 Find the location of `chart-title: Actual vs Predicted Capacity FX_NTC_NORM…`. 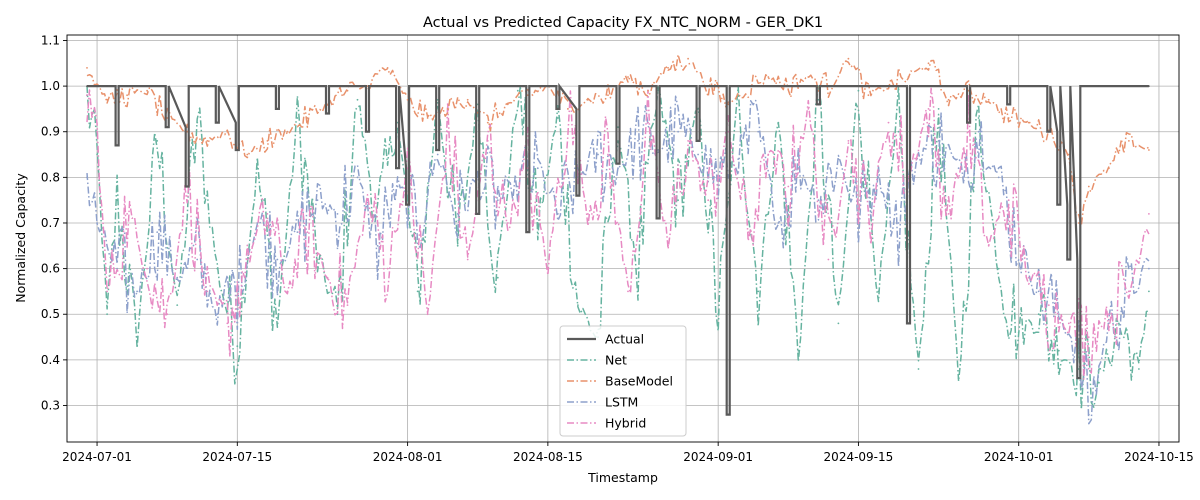

chart-title: Actual vs Predicted Capacity FX_NTC_NORM… is located at coordinates (623, 23).